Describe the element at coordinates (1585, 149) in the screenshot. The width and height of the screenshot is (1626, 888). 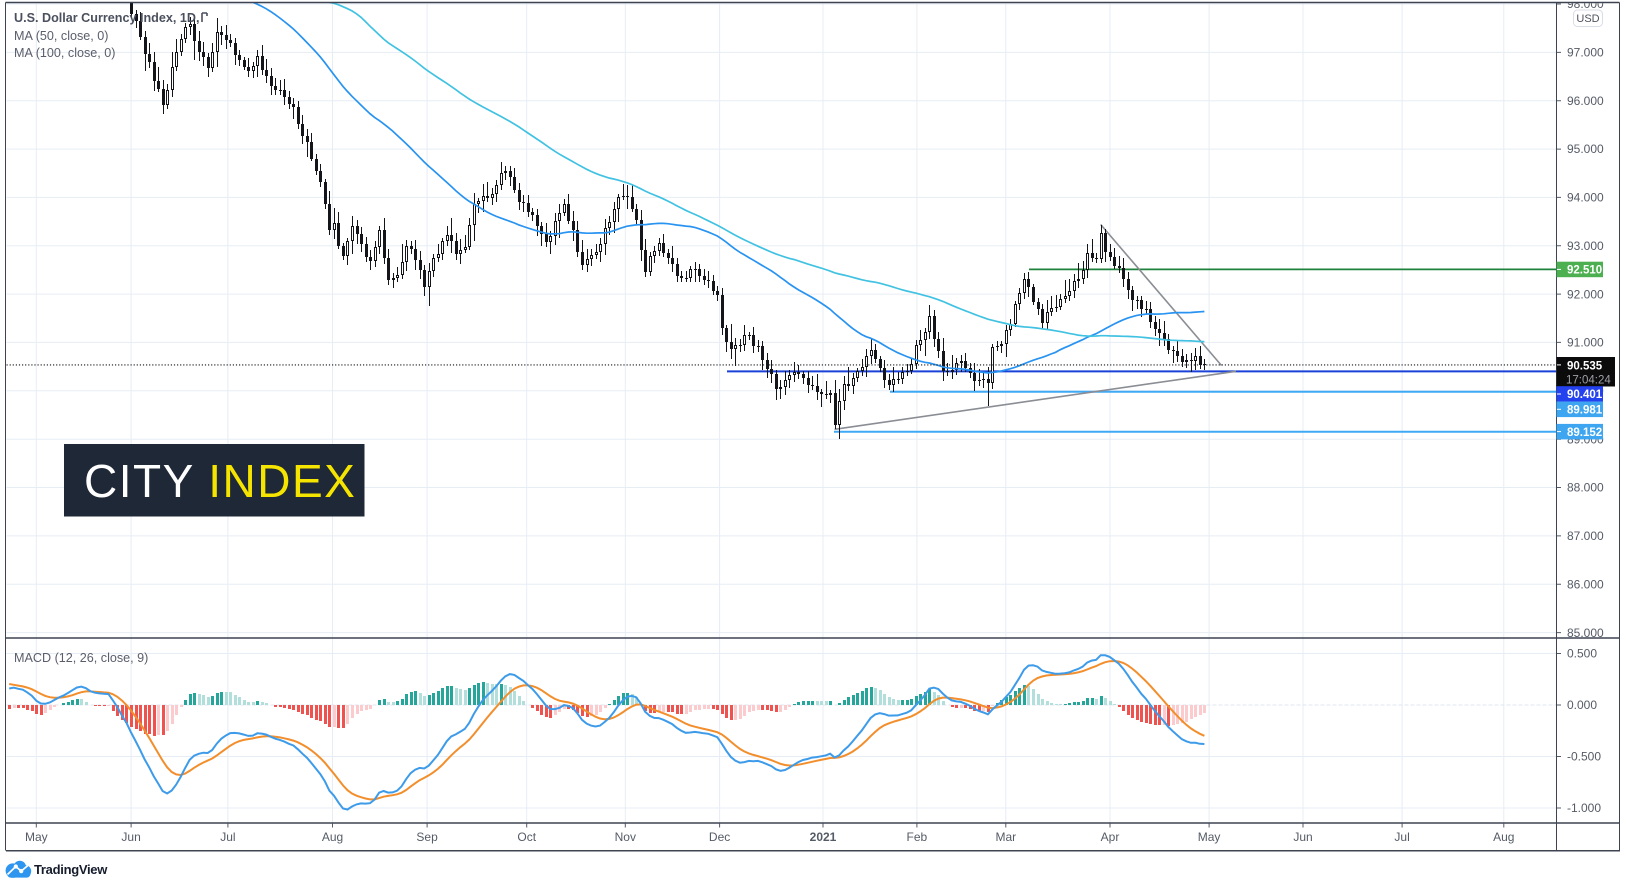
I see `svg-text: 95.000` at that location.